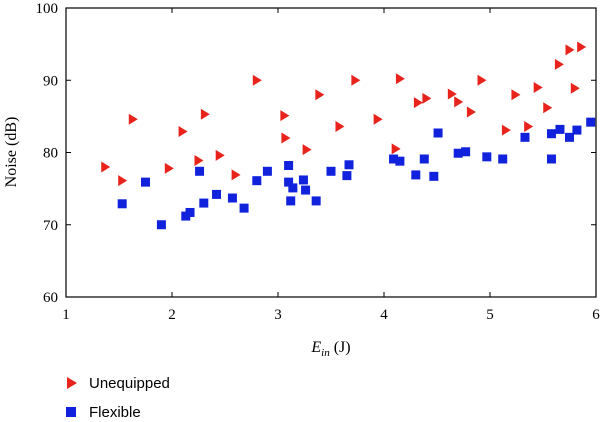 This screenshot has height=422, width=600. Describe the element at coordinates (172, 315) in the screenshot. I see `x-tick-label: 2` at that location.